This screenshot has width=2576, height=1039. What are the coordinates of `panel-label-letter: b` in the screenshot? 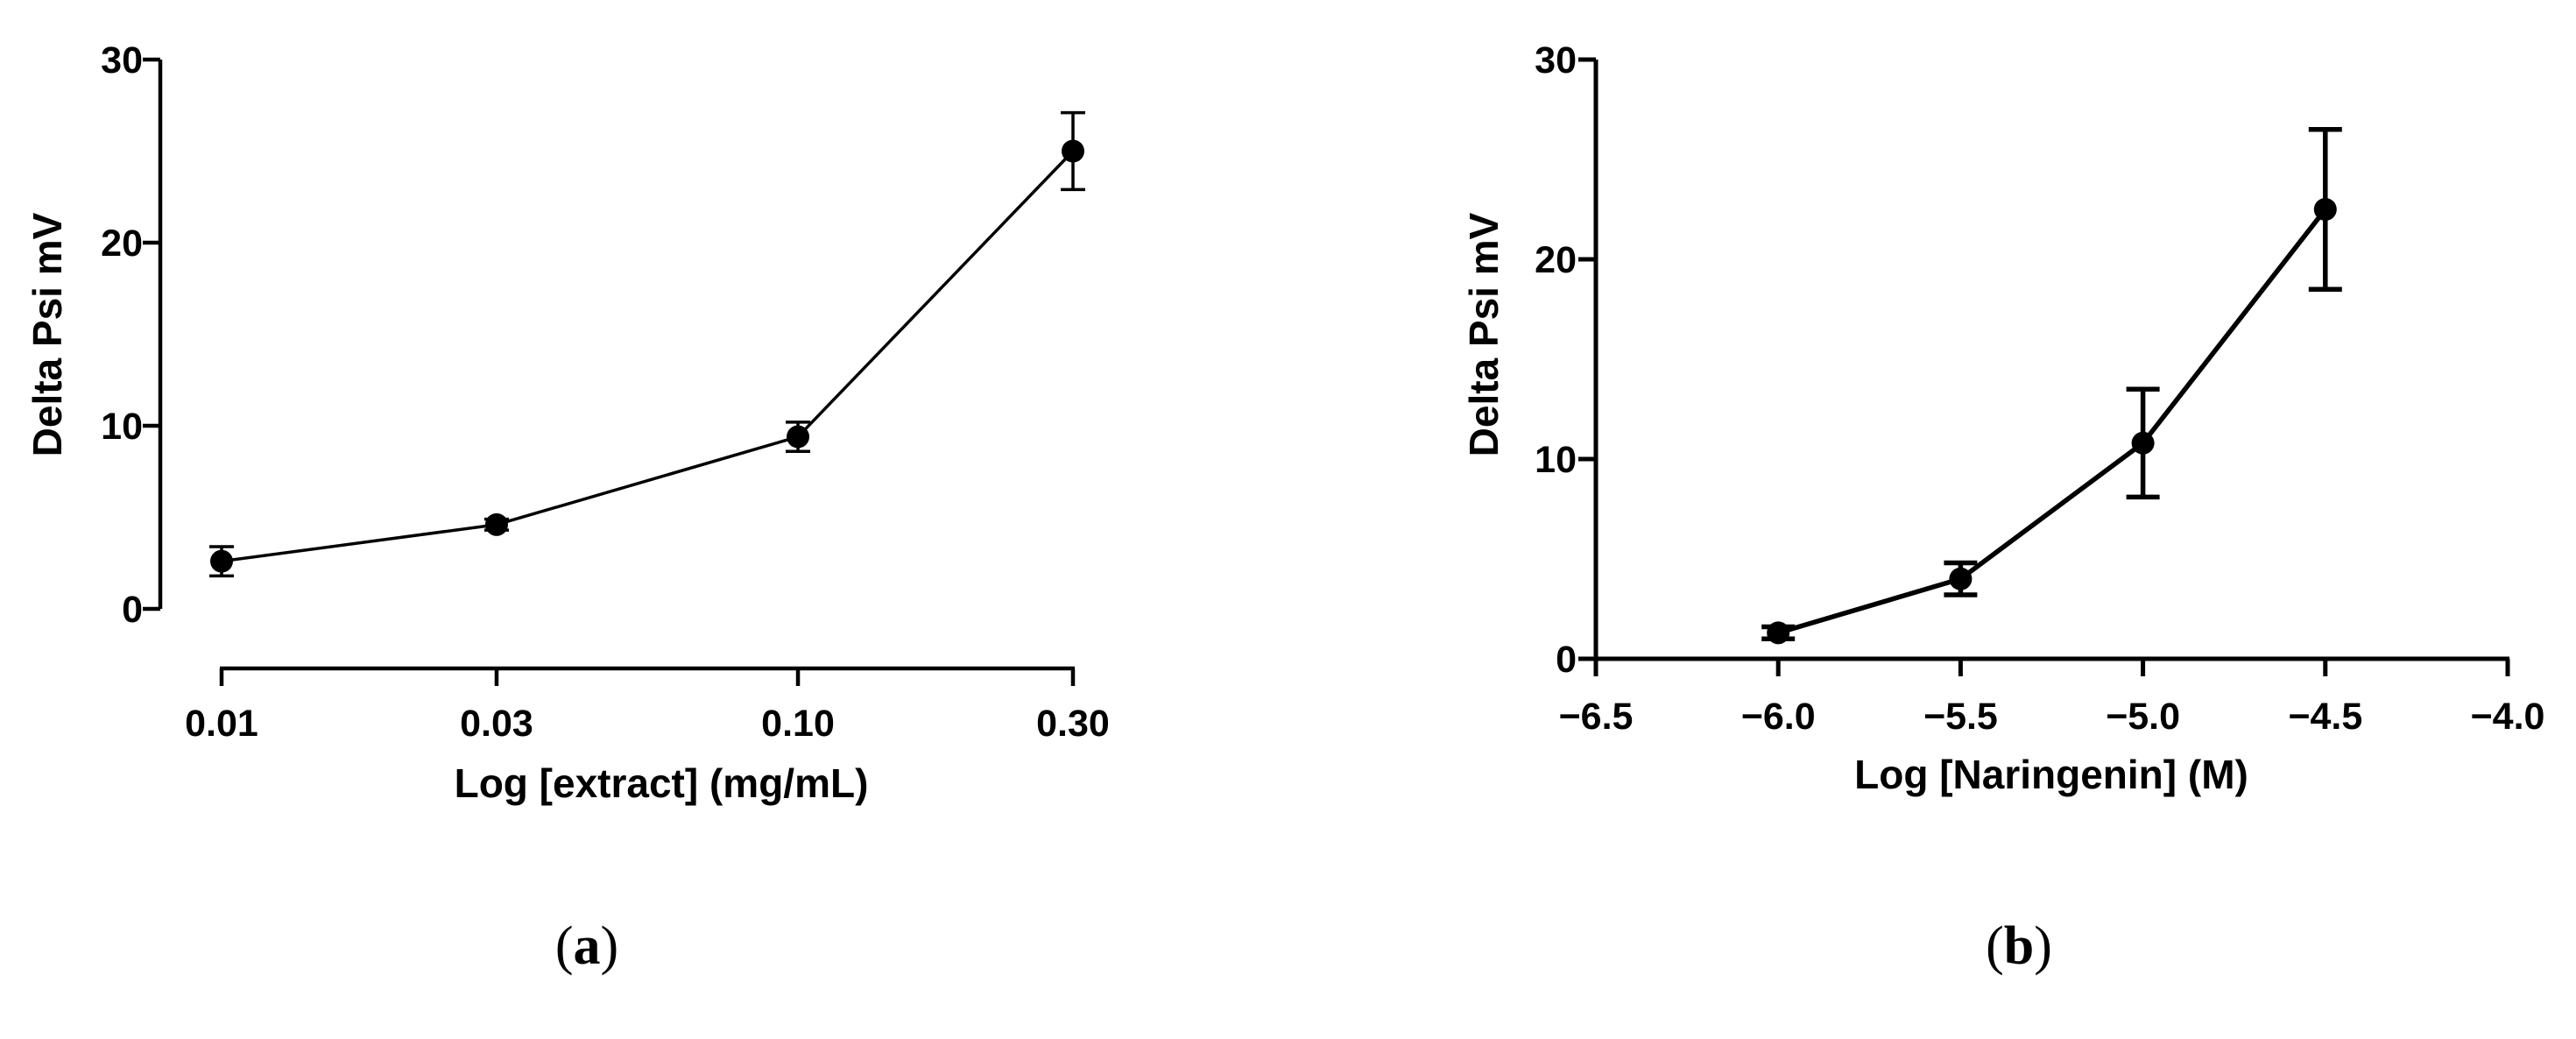 It's located at (2019, 946).